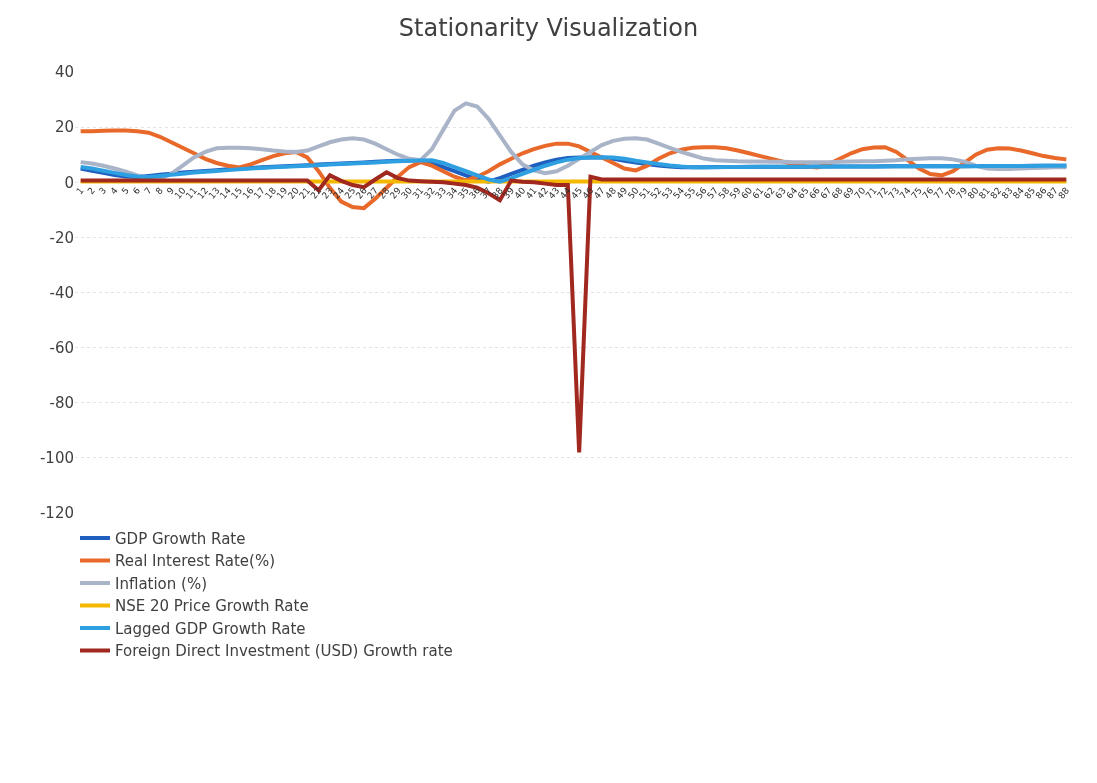  Describe the element at coordinates (159, 191) in the screenshot. I see `x-tick-label: 8` at that location.